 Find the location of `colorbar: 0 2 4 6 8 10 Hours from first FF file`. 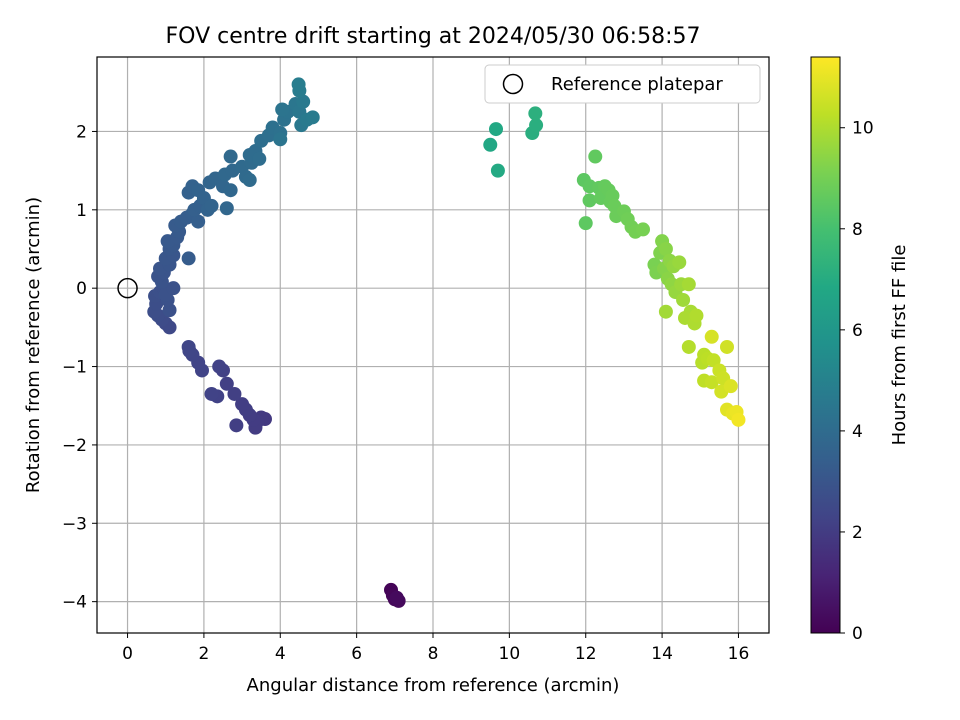

colorbar: 0 2 4 6 8 10 Hours from first FF file is located at coordinates (860, 350).